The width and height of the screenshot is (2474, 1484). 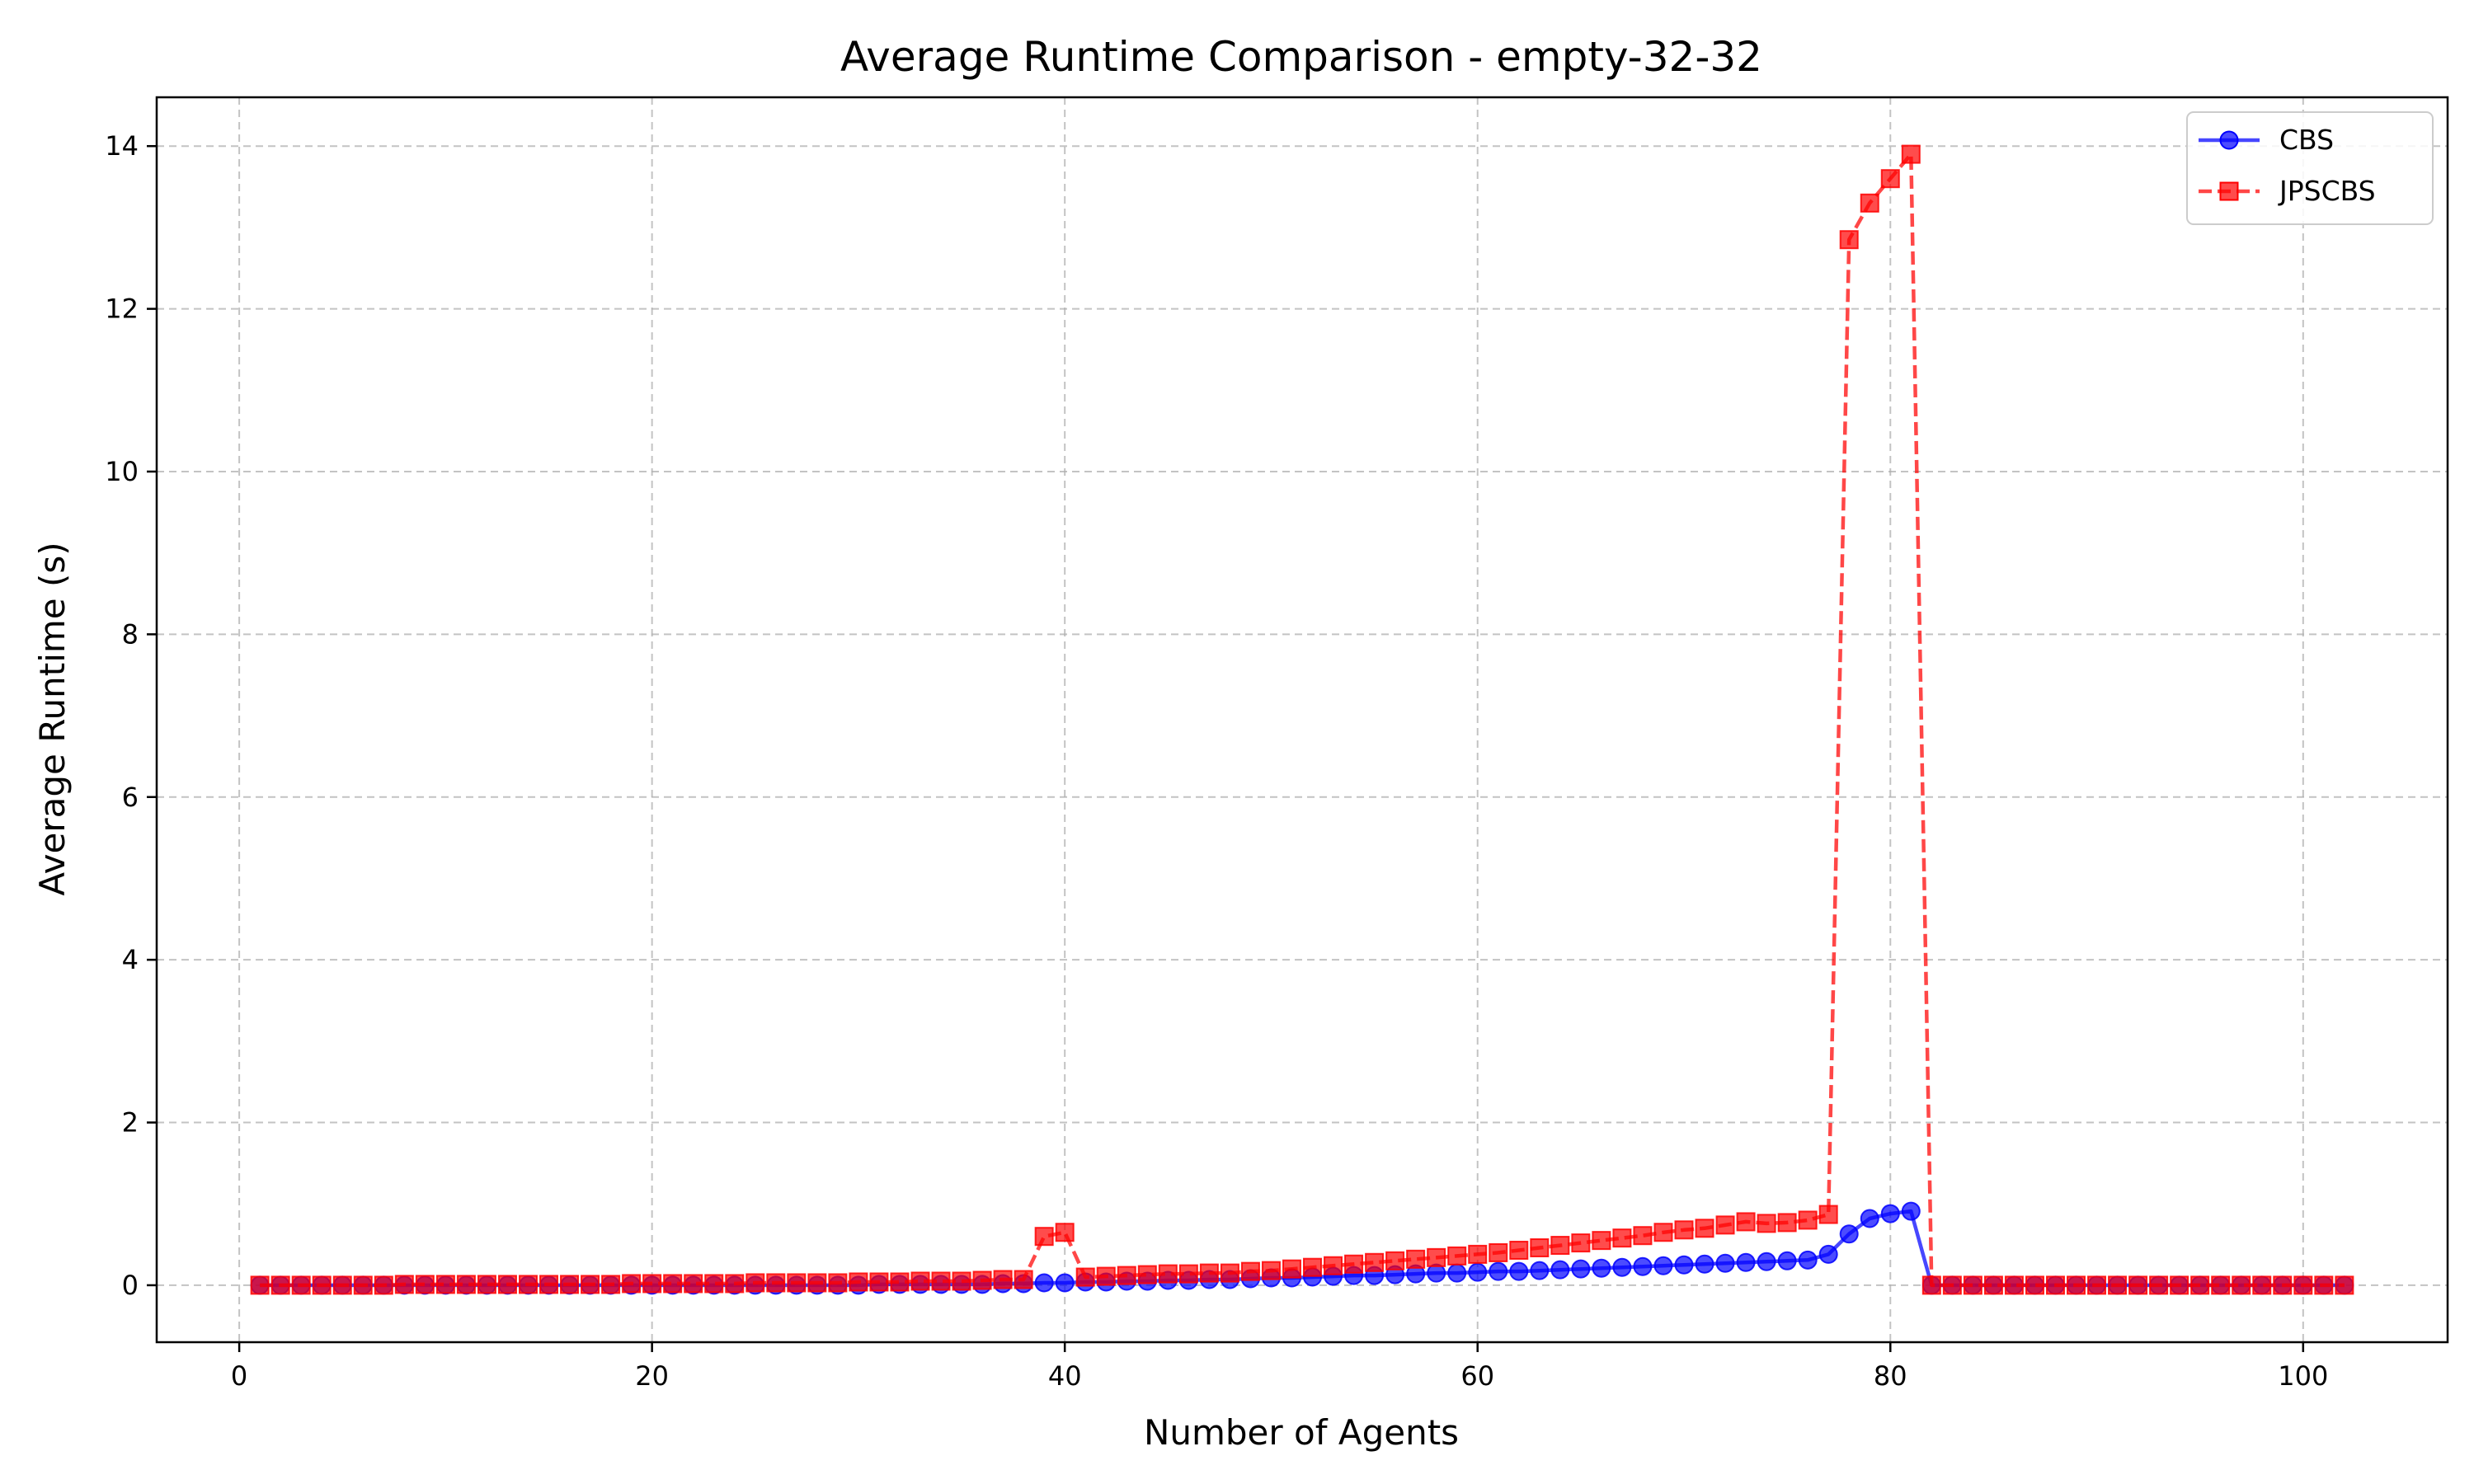 I want to click on x-tick-label: 40, so click(x=1065, y=1376).